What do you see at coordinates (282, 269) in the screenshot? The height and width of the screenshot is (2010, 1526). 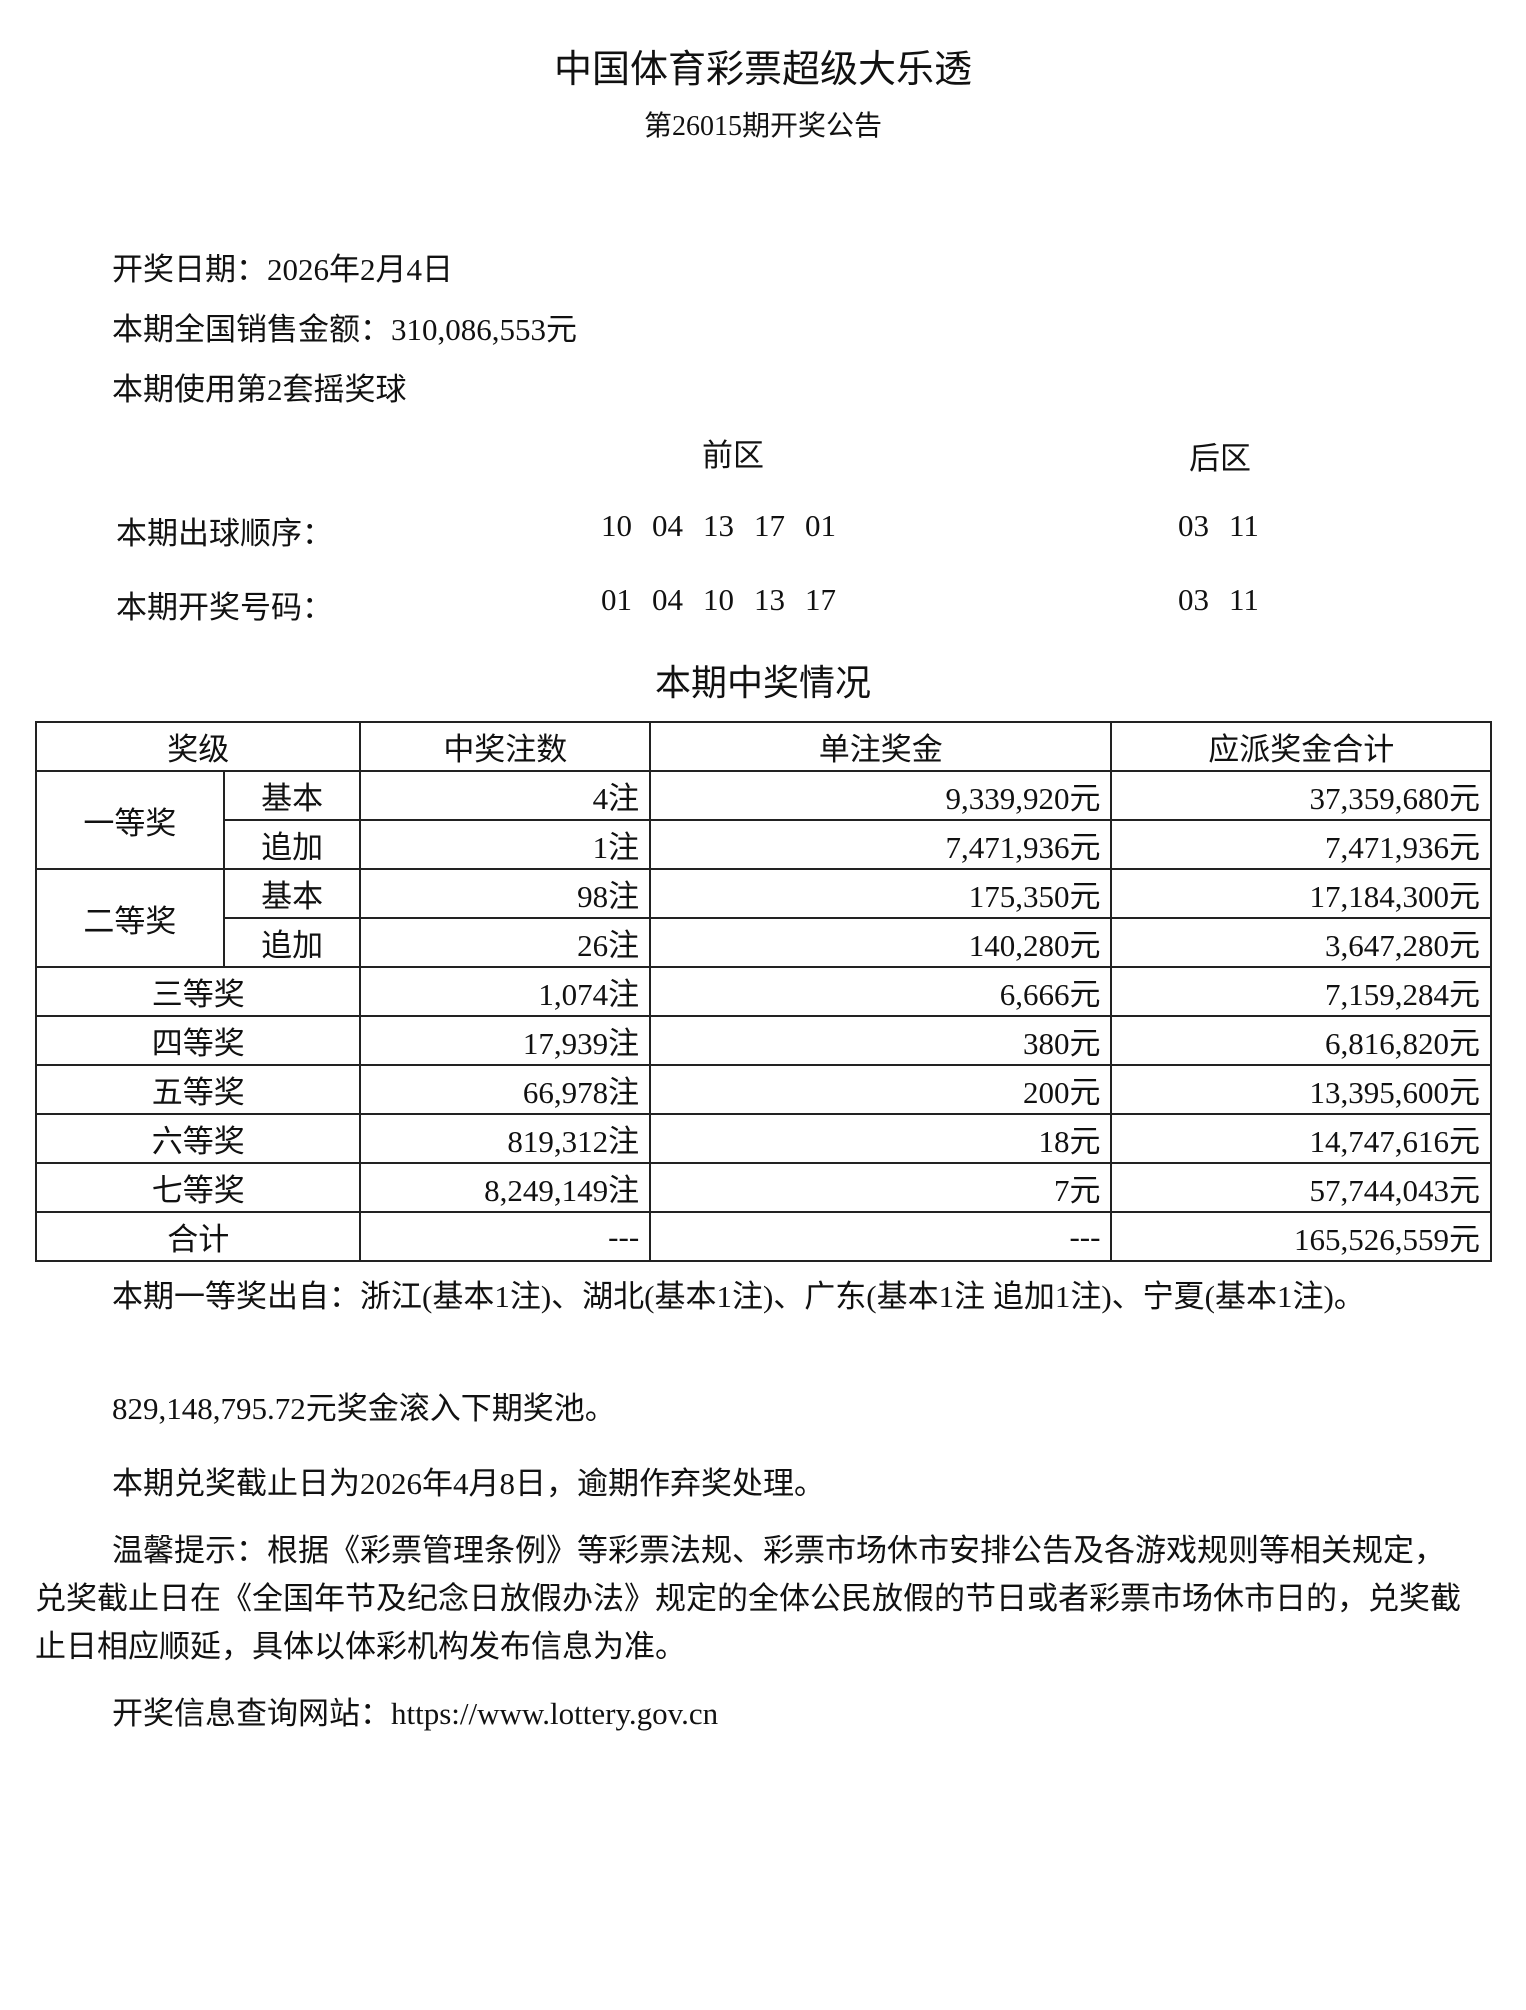 I see `draw-date: 开奖日期：2026年2月4日` at bounding box center [282, 269].